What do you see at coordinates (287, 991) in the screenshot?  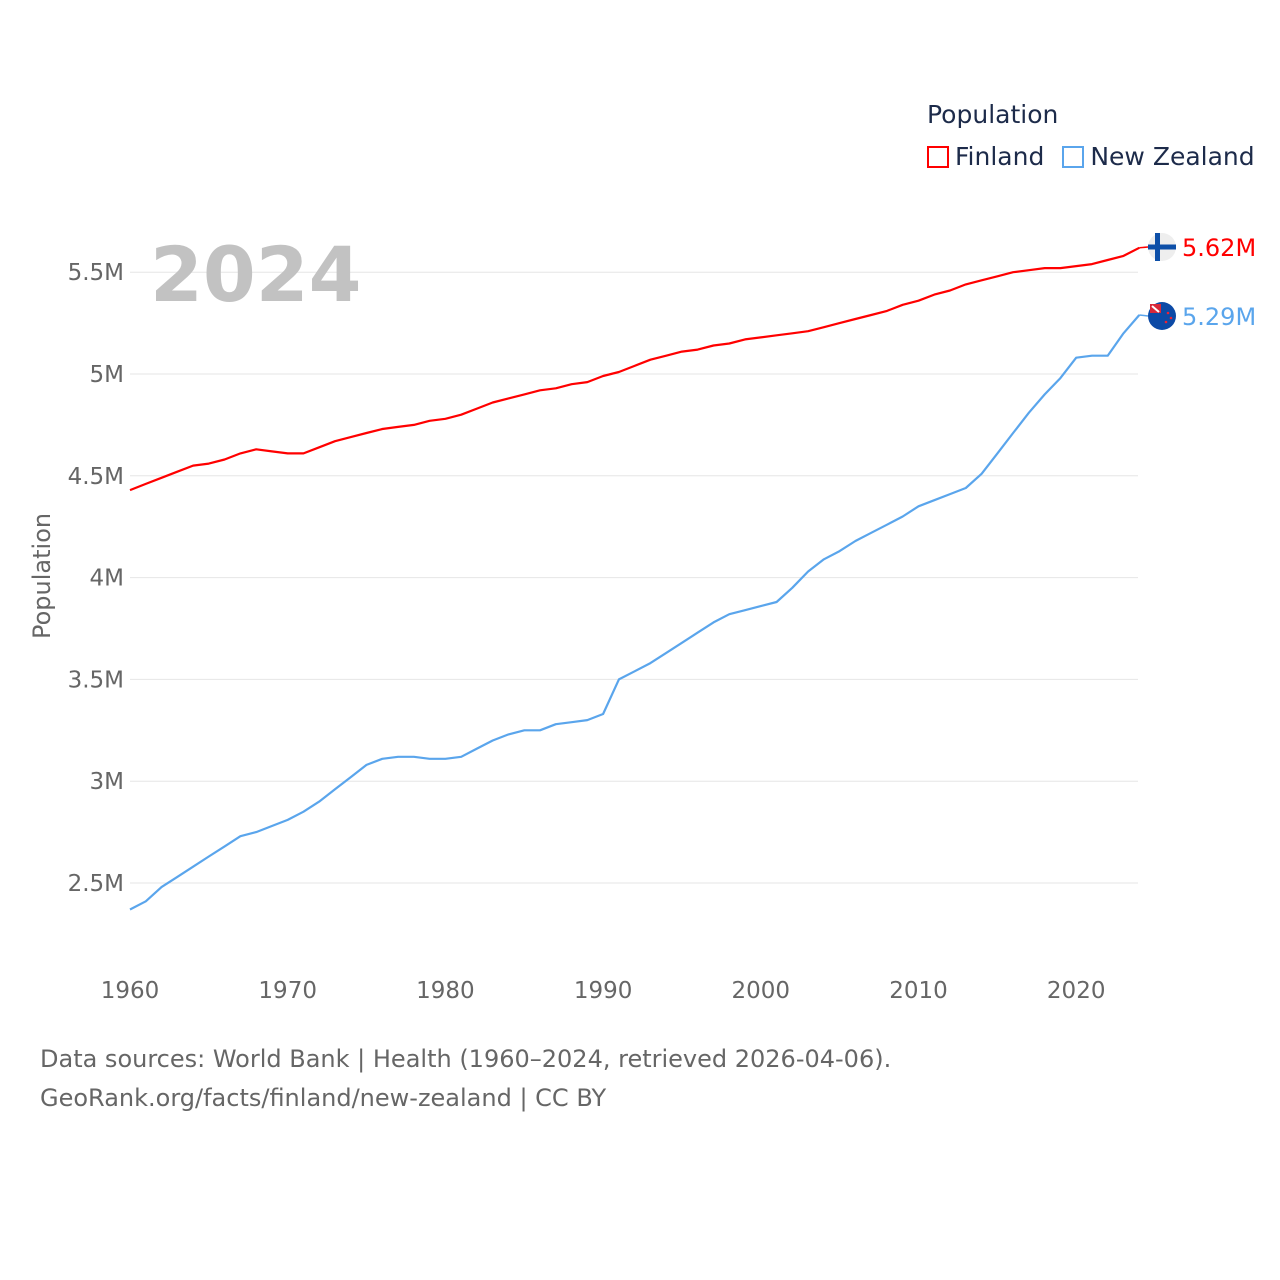 I see `x-tick-label: 1970` at bounding box center [287, 991].